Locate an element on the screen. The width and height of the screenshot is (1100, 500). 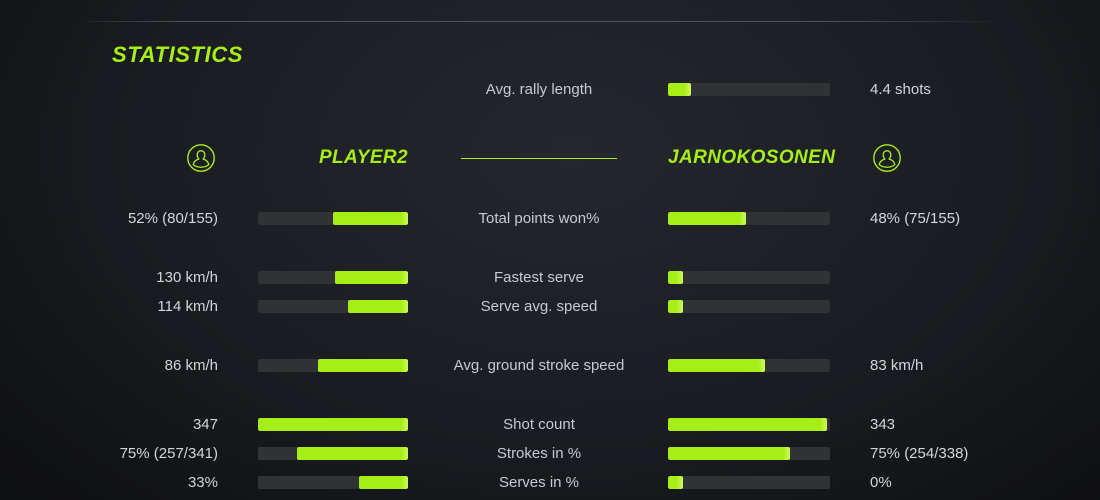
top-divider is located at coordinates (549, 21).